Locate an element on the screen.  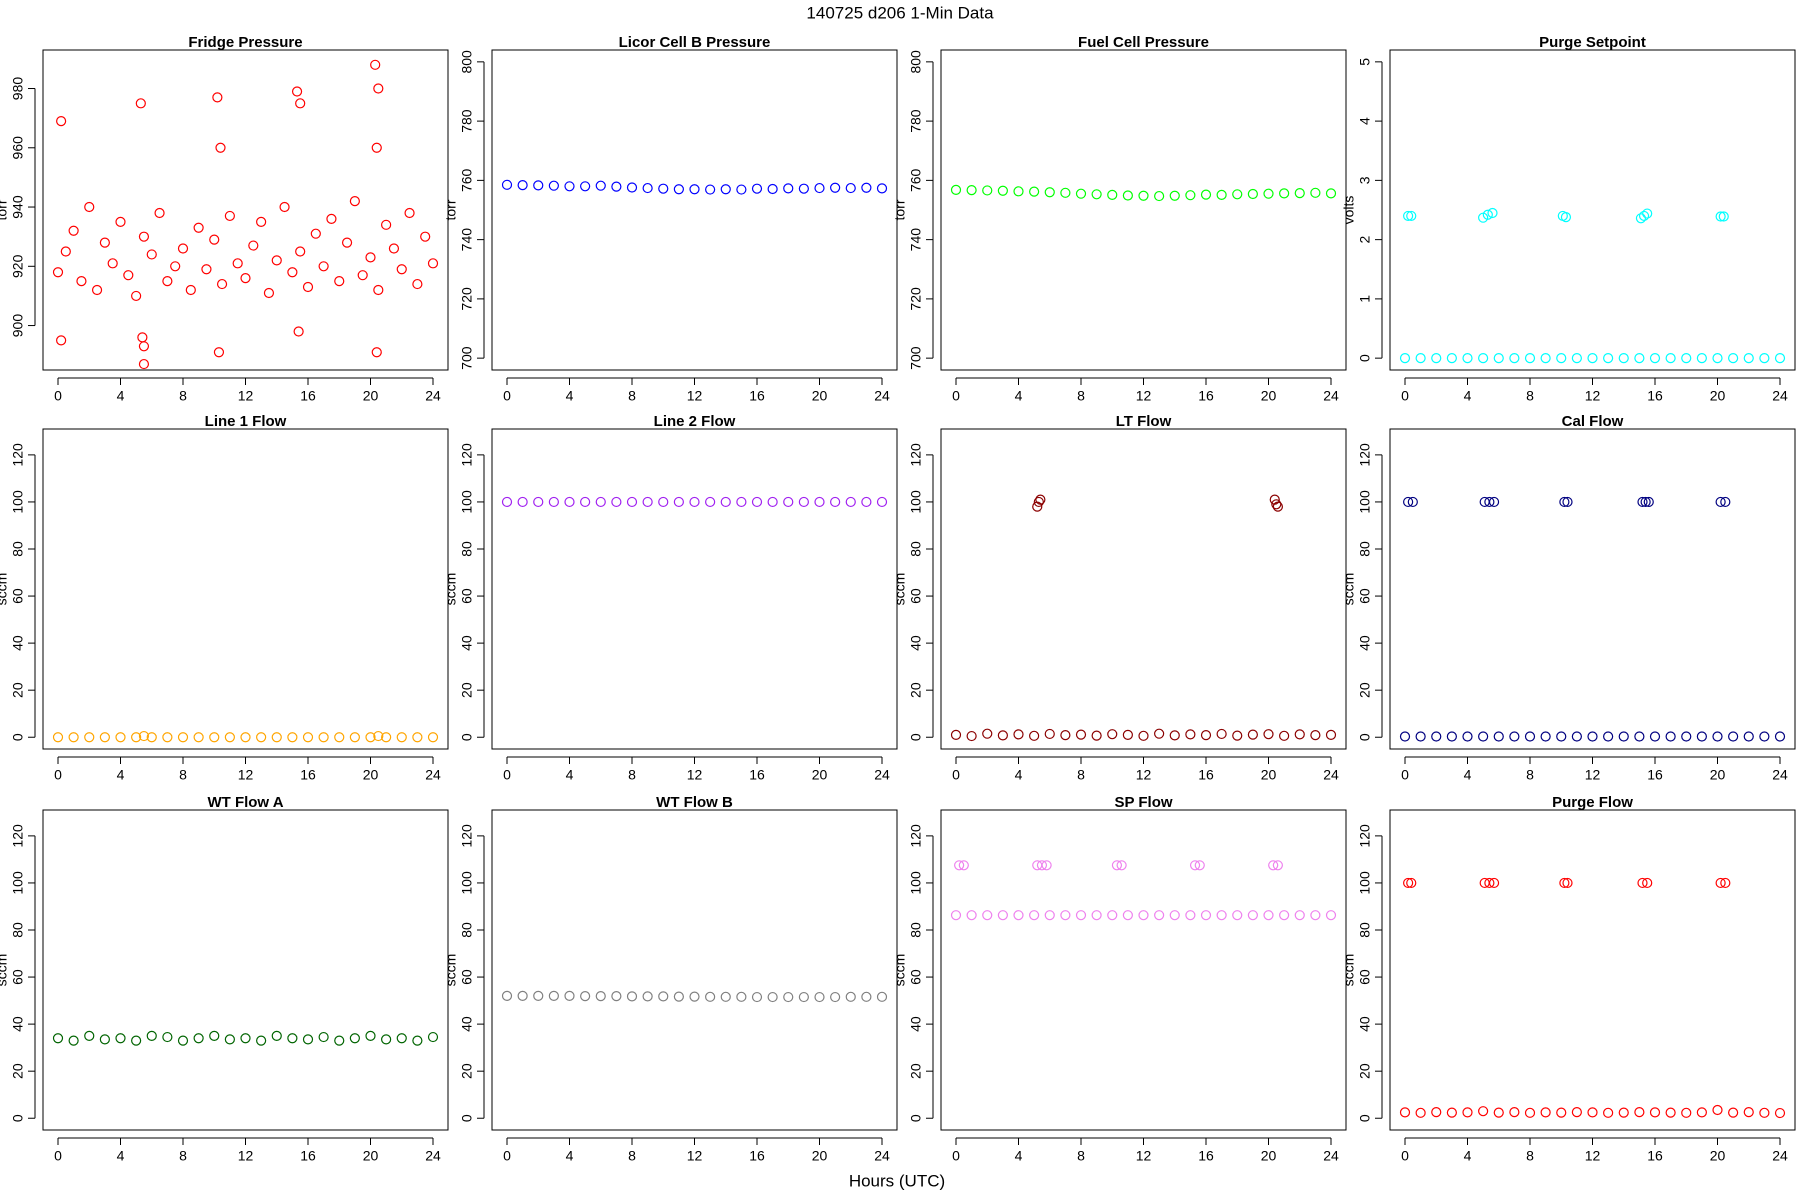
y-tick-label: 700 is located at coordinates (467, 358).